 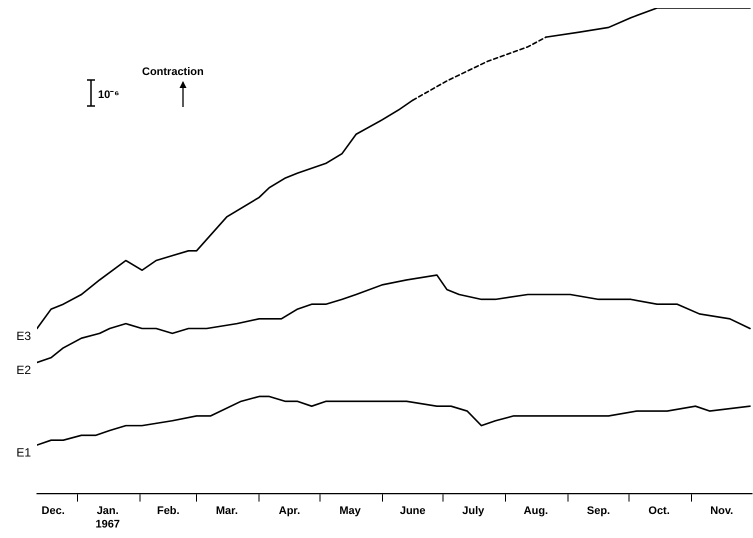 What do you see at coordinates (413, 511) in the screenshot?
I see `x-tick-label: June` at bounding box center [413, 511].